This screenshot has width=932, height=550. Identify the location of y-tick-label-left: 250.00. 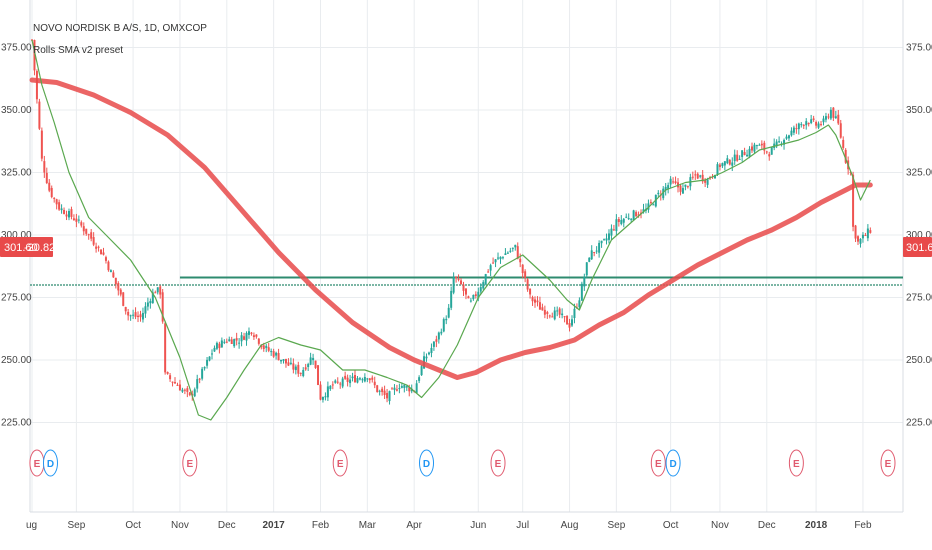
(16, 360).